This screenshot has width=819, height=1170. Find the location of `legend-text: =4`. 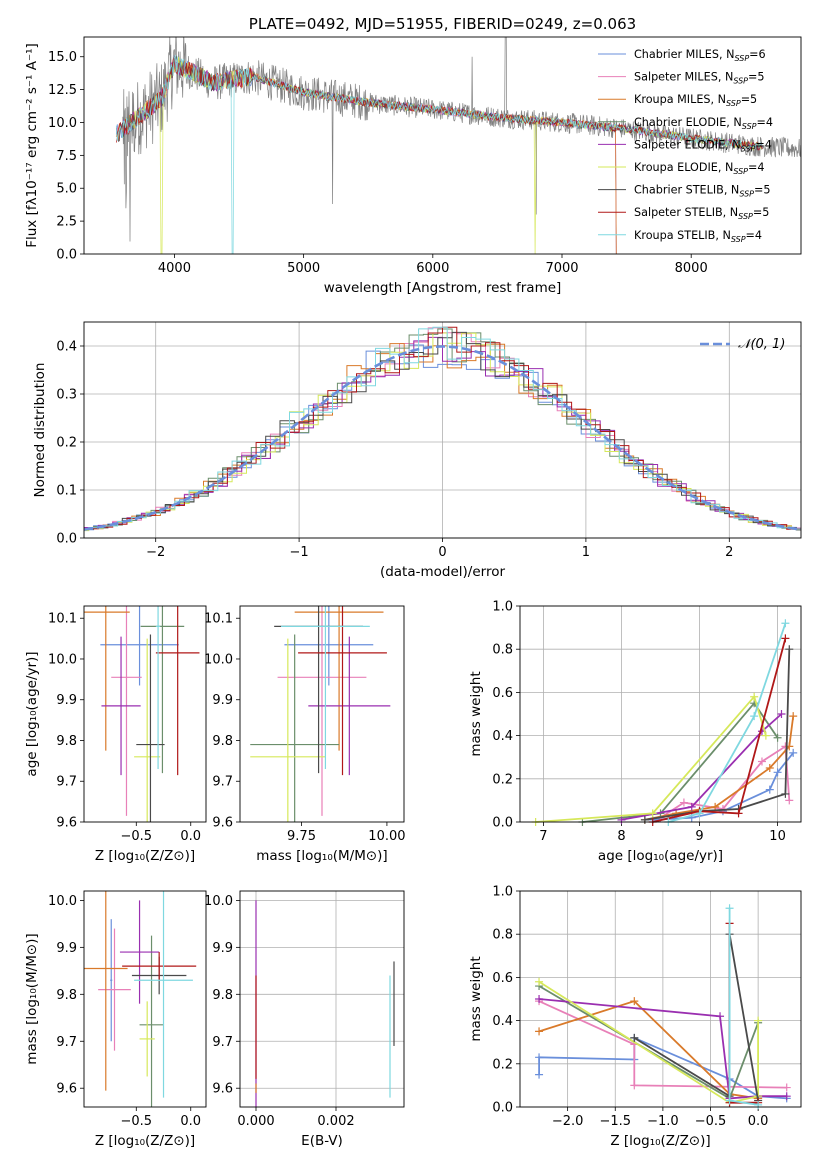

legend-text: =4 is located at coordinates (756, 167).